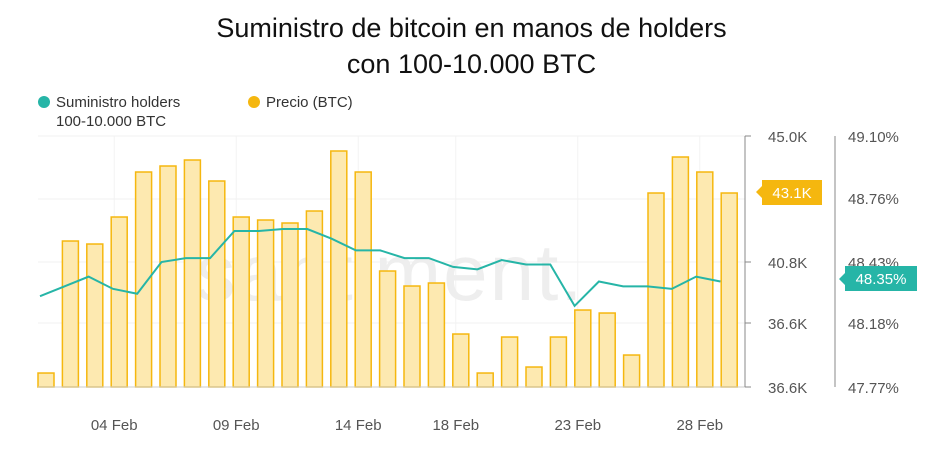  Describe the element at coordinates (358, 425) in the screenshot. I see `x-tick-label: 14 Feb` at that location.